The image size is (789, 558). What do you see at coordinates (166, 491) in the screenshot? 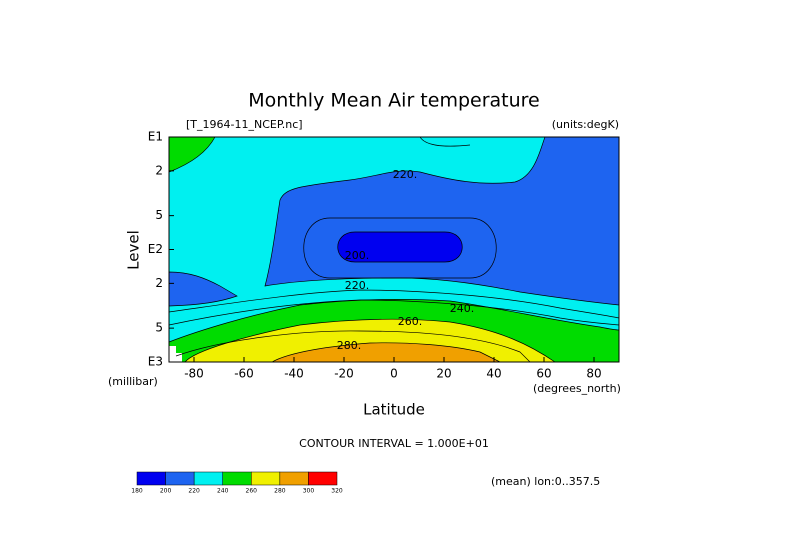
I see `colorbar-label: 200` at bounding box center [166, 491].